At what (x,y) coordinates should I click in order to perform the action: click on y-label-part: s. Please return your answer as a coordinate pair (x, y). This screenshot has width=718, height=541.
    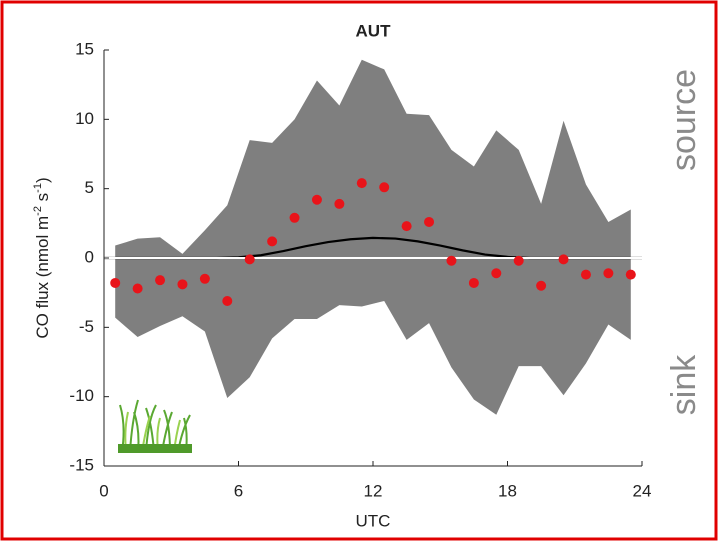
    Looking at the image, I should click on (42, 199).